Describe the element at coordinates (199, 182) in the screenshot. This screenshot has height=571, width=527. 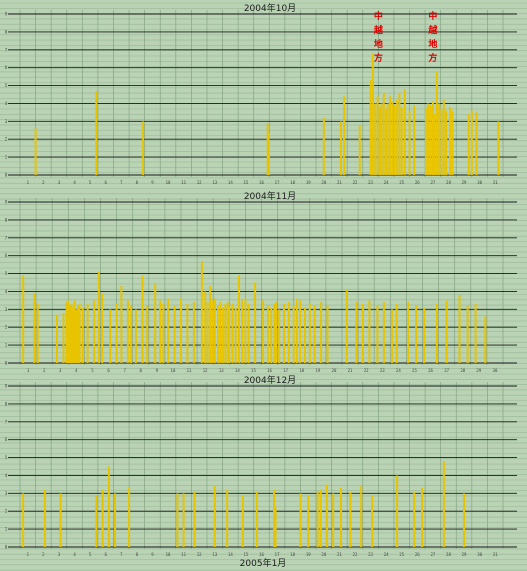
I see `x-tick-label: 12` at that location.